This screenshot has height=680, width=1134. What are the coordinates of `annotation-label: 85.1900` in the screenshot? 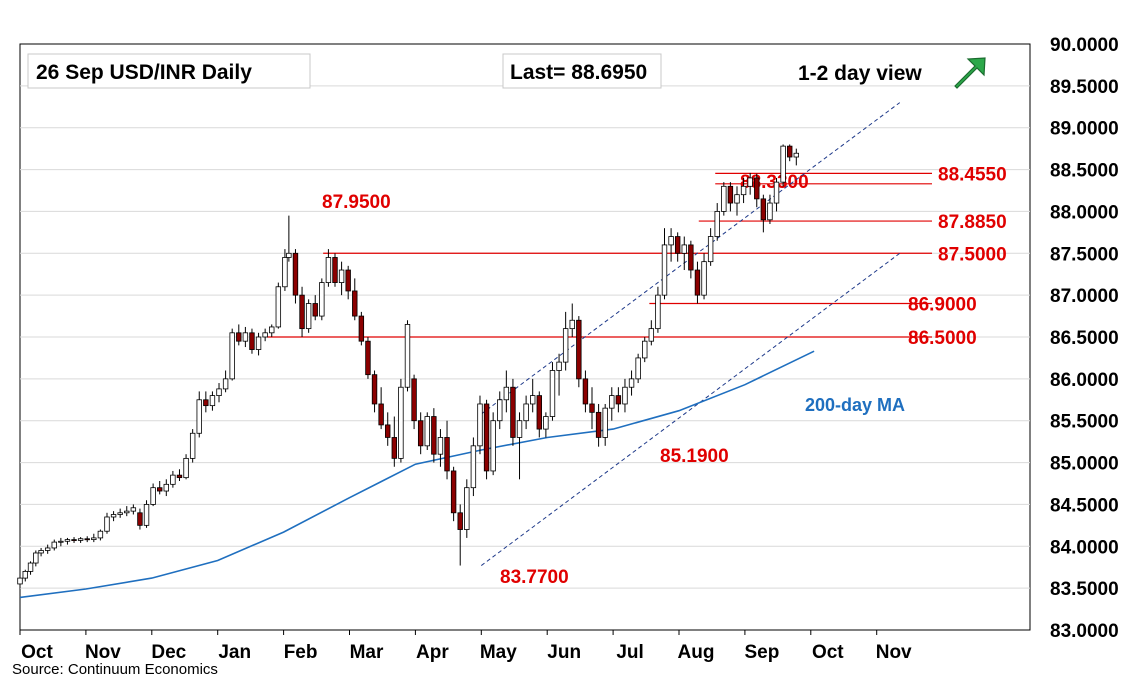 It's located at (694, 456).